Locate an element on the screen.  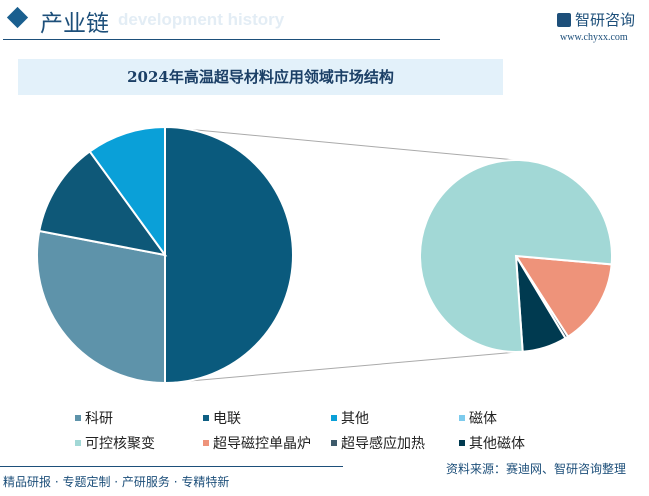
legend-label: 超导感应加热 is located at coordinates (383, 444).